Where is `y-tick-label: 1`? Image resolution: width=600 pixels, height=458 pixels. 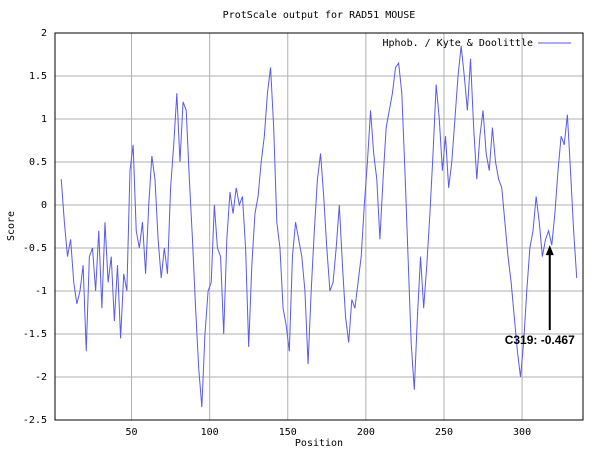 y-tick-label: 1 is located at coordinates (44, 119).